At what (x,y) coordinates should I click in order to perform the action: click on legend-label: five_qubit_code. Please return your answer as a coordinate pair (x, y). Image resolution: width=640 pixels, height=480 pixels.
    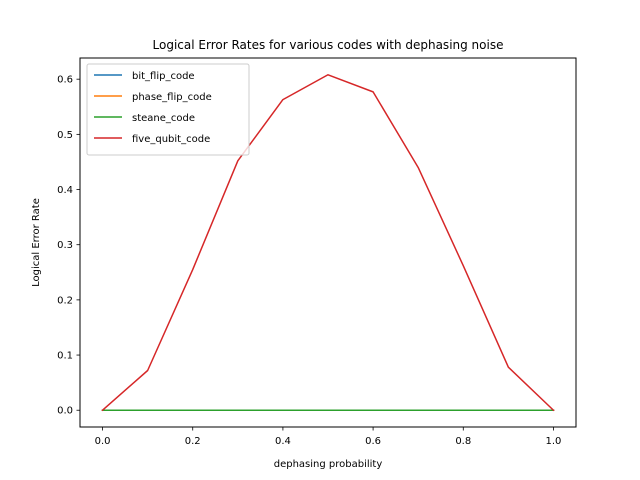
    Looking at the image, I should click on (171, 139).